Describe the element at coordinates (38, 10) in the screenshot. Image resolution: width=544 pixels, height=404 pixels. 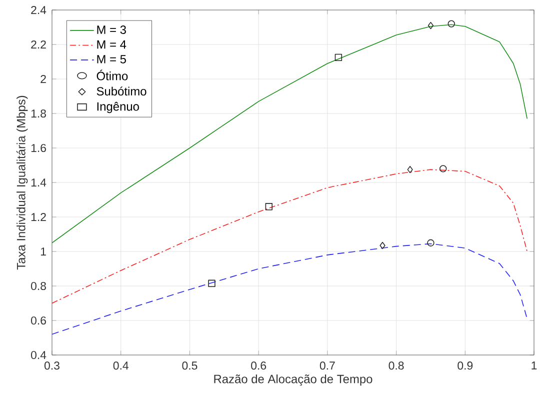
I see `y-tick-label: 2.4` at that location.